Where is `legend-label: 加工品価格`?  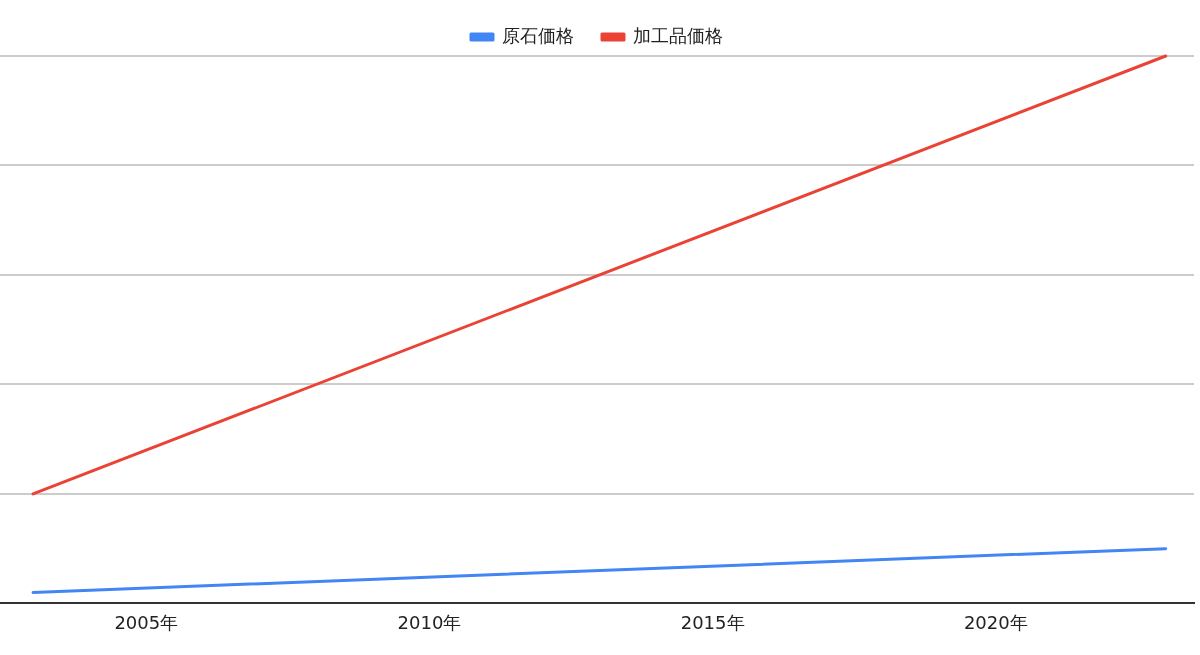 legend-label: 加工品価格 is located at coordinates (678, 35).